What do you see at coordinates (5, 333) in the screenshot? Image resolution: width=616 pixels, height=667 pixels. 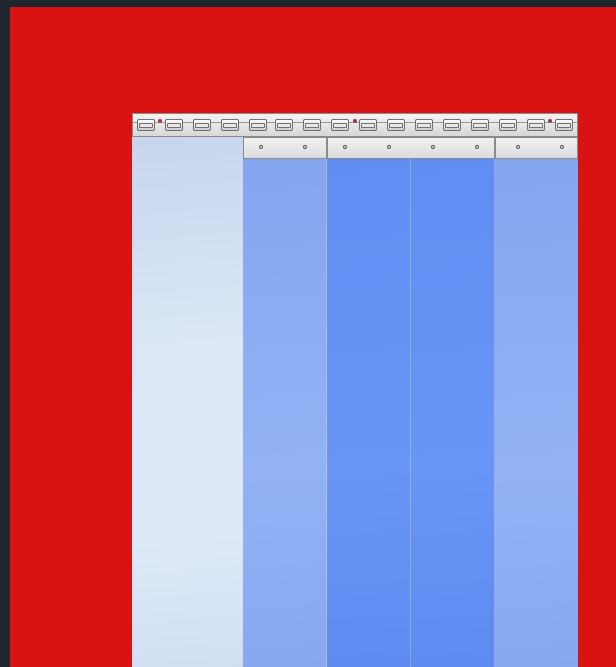 I see `window-frame-left` at bounding box center [5, 333].